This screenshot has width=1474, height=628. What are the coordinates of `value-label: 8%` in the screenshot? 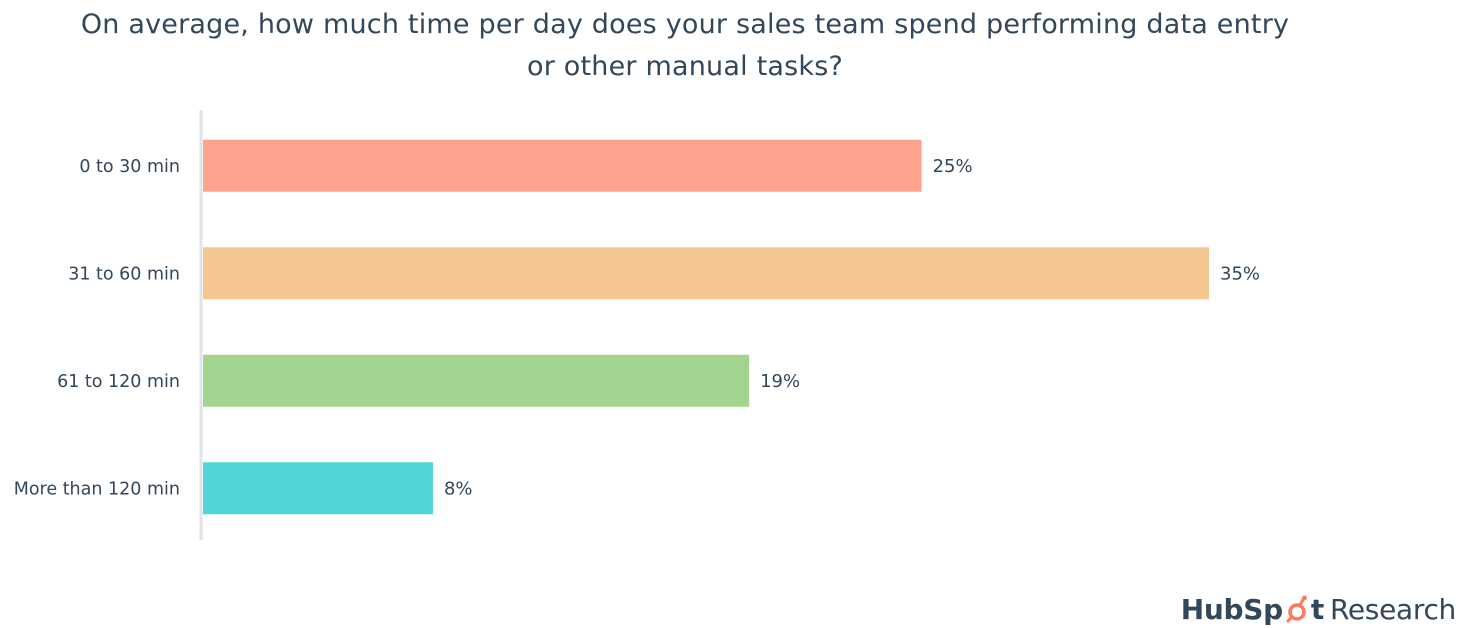 It's located at (458, 488).